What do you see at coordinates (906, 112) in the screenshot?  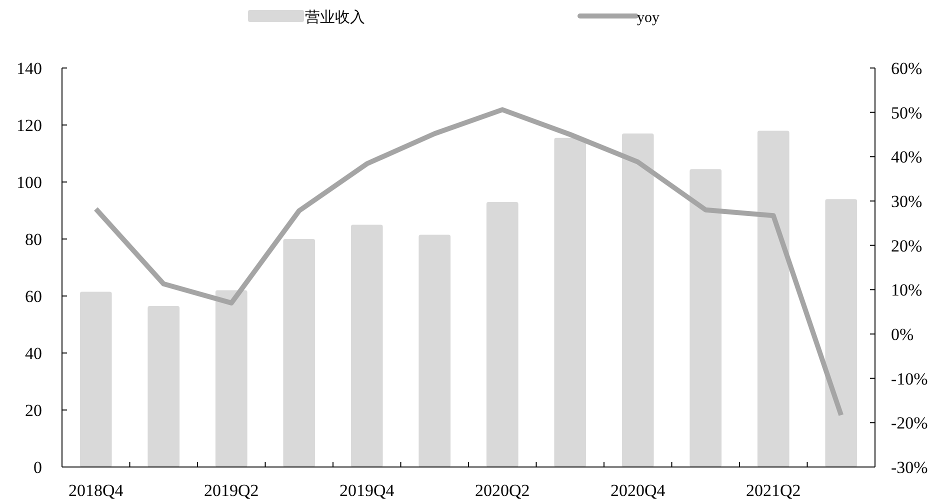 I see `y2-tick-label: 50%` at bounding box center [906, 112].